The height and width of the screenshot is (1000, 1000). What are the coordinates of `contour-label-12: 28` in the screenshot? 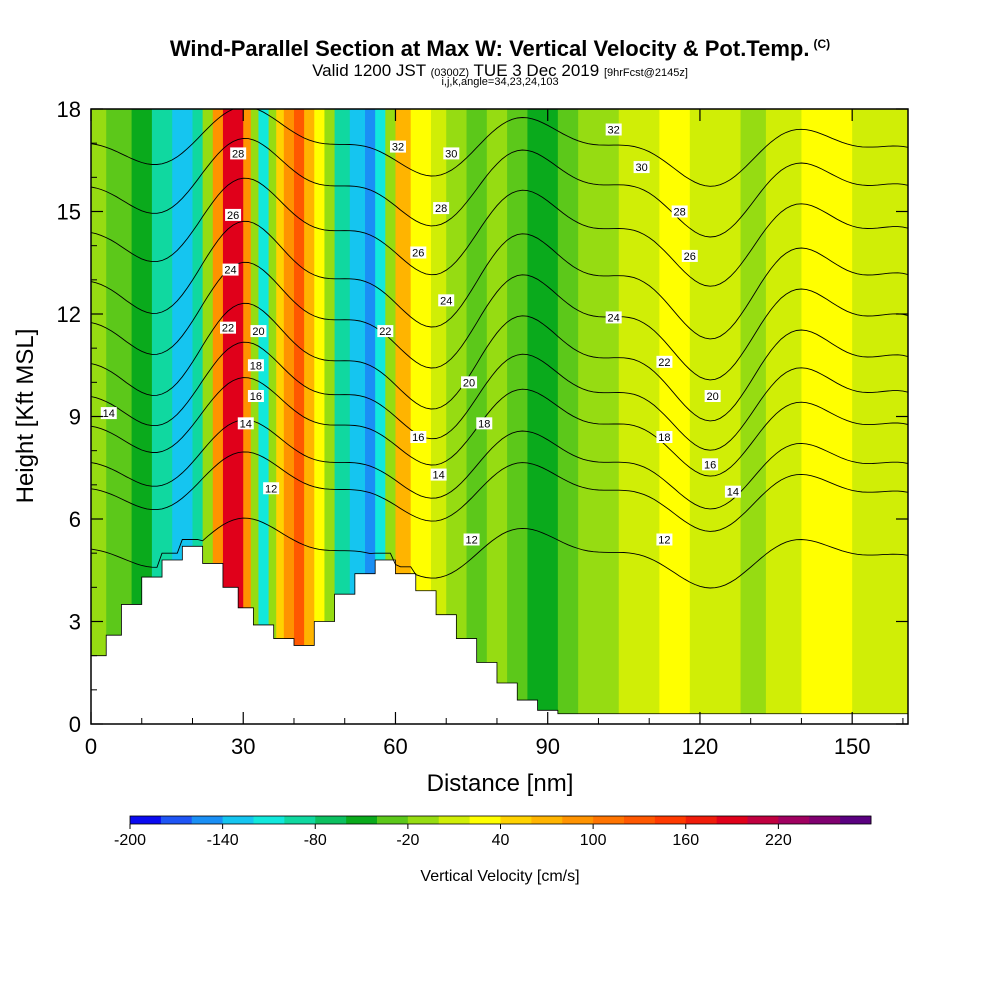 It's located at (441, 209).